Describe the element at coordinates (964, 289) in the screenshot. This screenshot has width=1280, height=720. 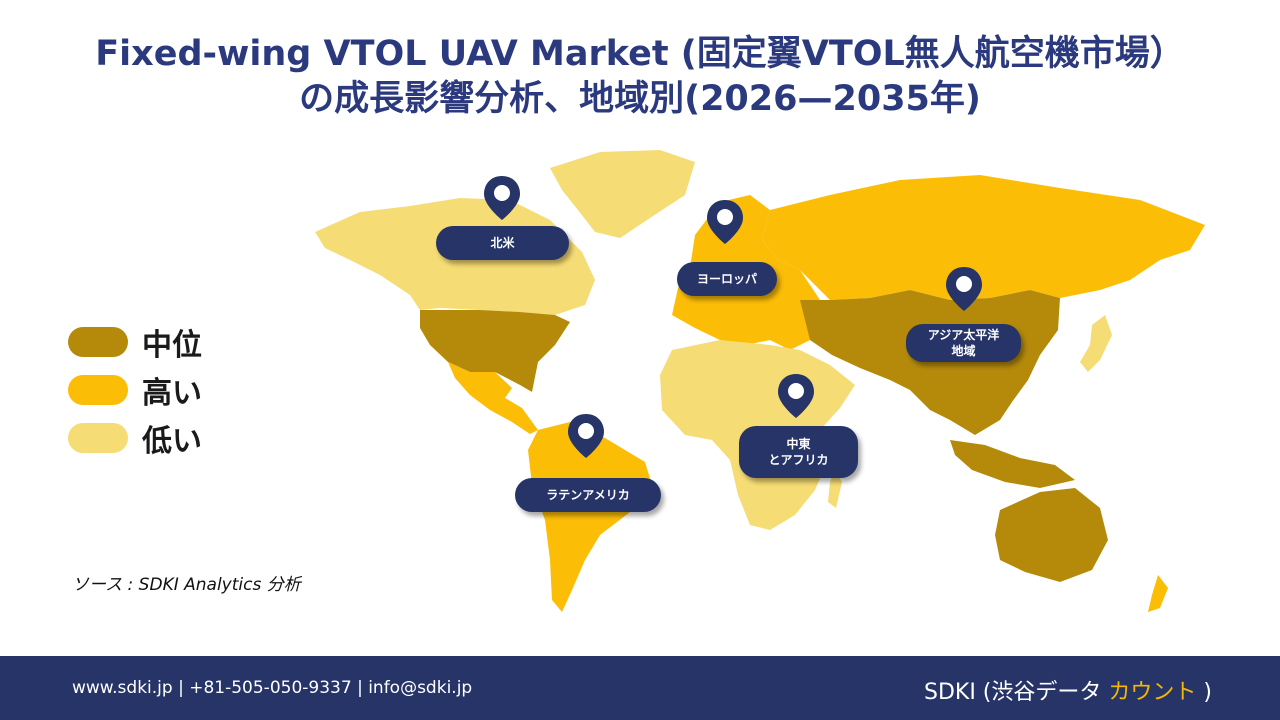
I see `pin-asia-pacific-icon` at that location.